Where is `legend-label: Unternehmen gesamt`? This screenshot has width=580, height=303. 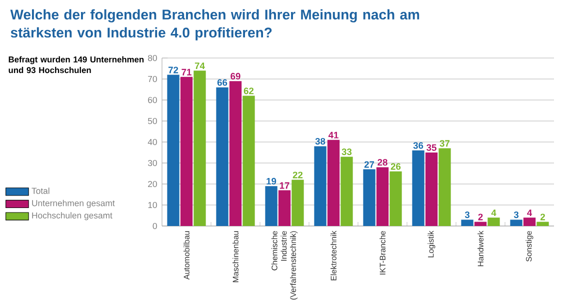
legend-label: Unternehmen gesamt is located at coordinates (73, 204).